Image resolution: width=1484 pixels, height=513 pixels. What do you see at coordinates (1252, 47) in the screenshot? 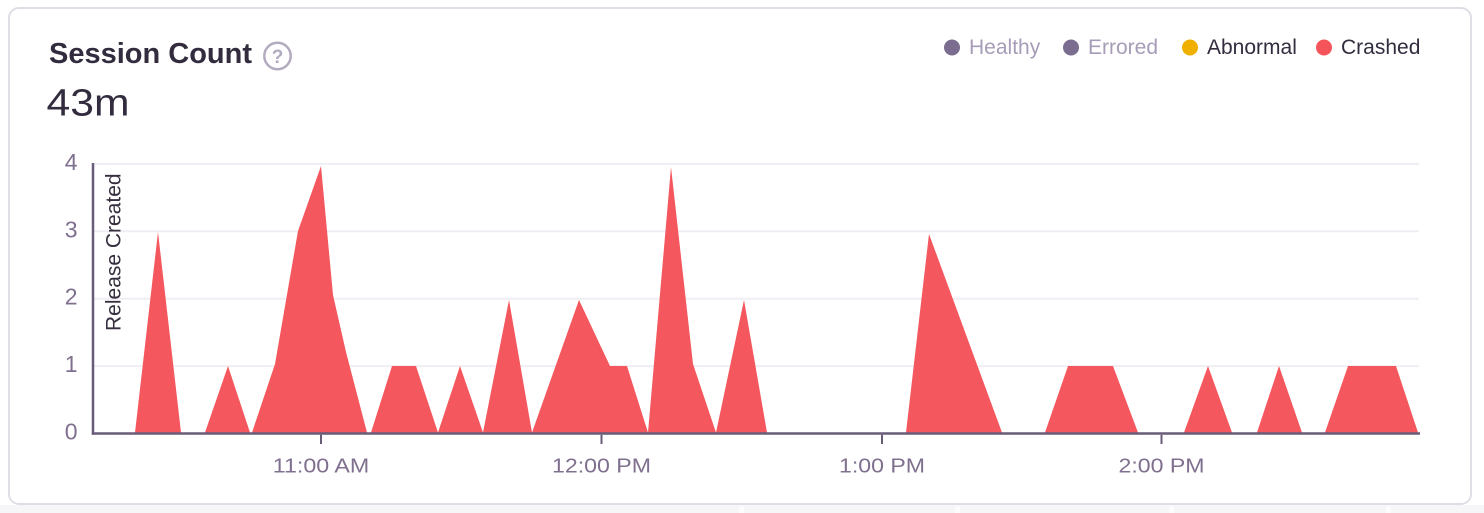
I see `svg-text: Abnormal` at bounding box center [1252, 47].